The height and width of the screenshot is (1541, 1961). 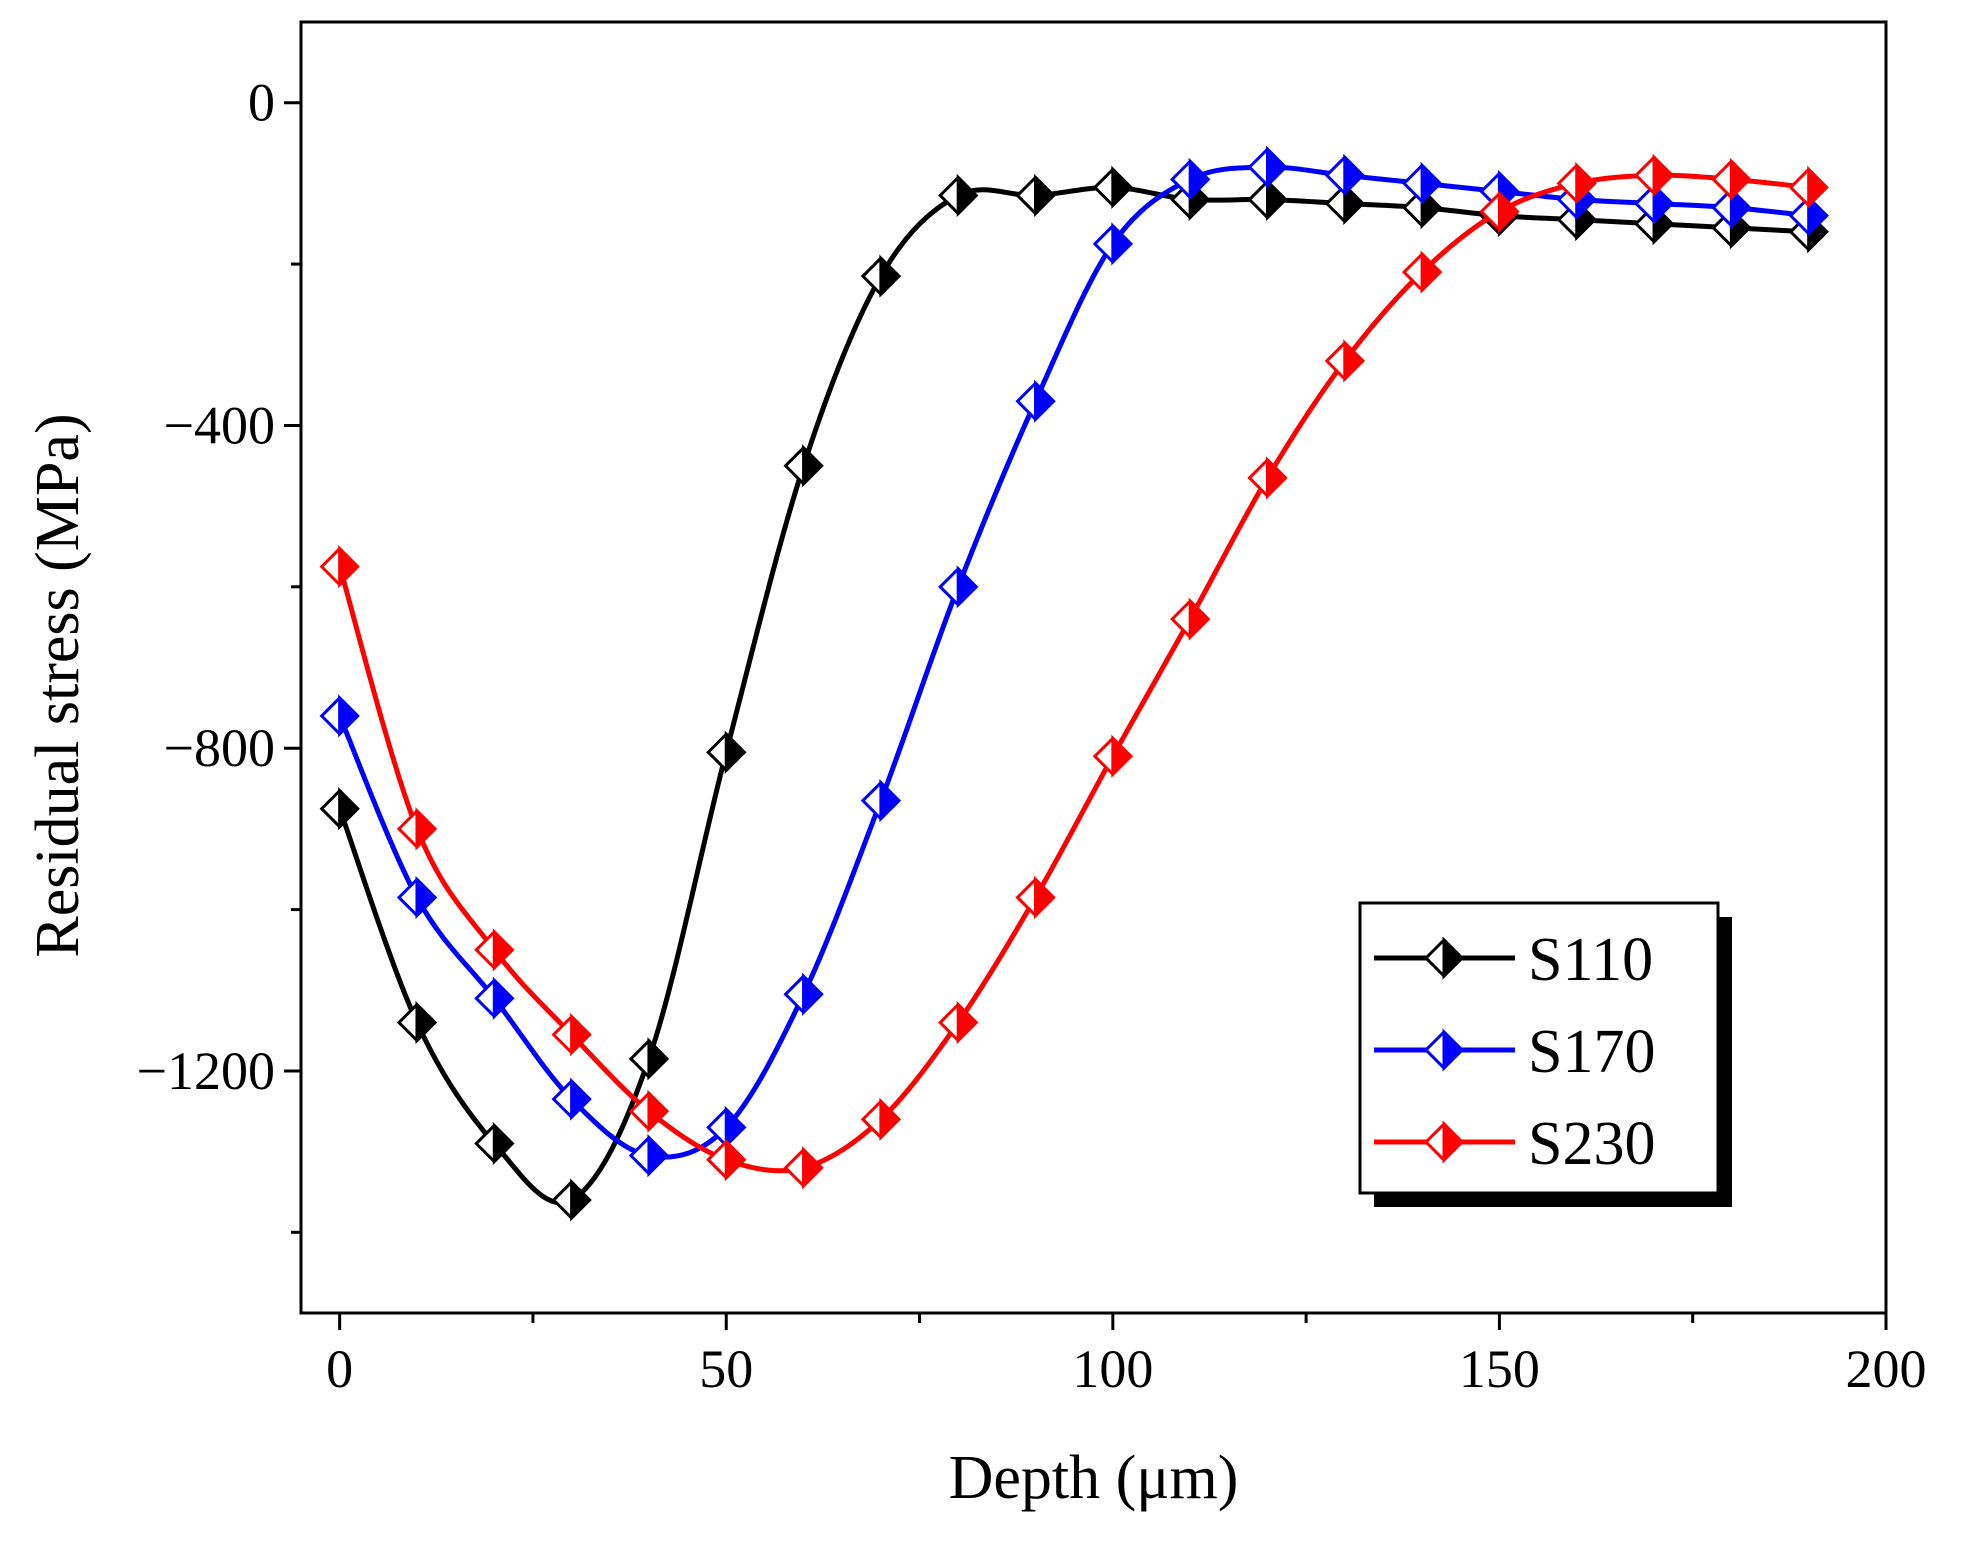 I want to click on x-axis-label: Depth (μm), so click(x=1094, y=1478).